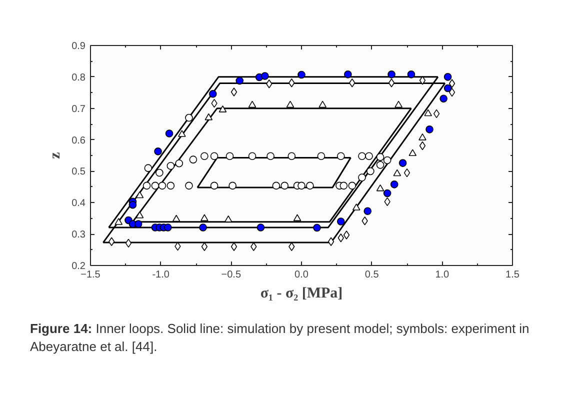  Describe the element at coordinates (280, 338) in the screenshot. I see `caption: Figure 14: Inner loops. Solid line: simulation by present model; symbols: experiment in Abeyaratne et al. [44].` at that location.